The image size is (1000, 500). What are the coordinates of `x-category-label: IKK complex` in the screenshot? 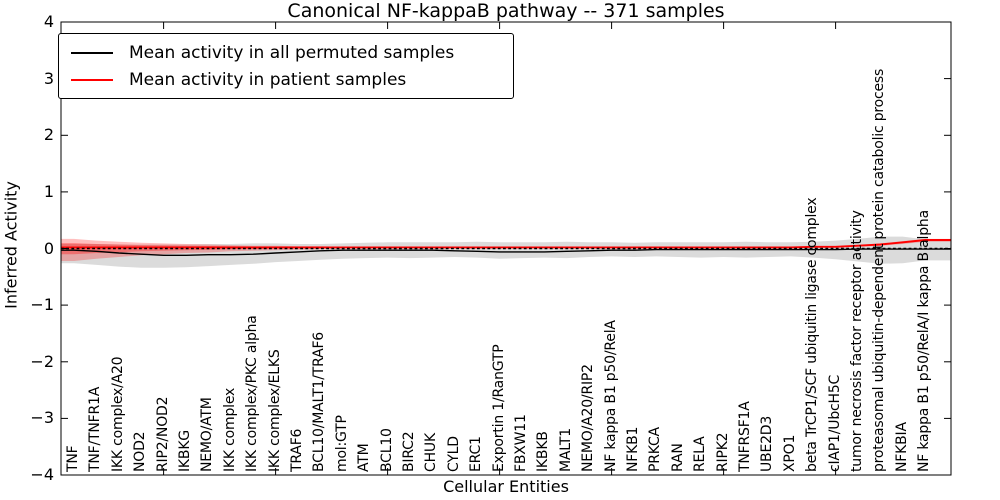 It's located at (229, 429).